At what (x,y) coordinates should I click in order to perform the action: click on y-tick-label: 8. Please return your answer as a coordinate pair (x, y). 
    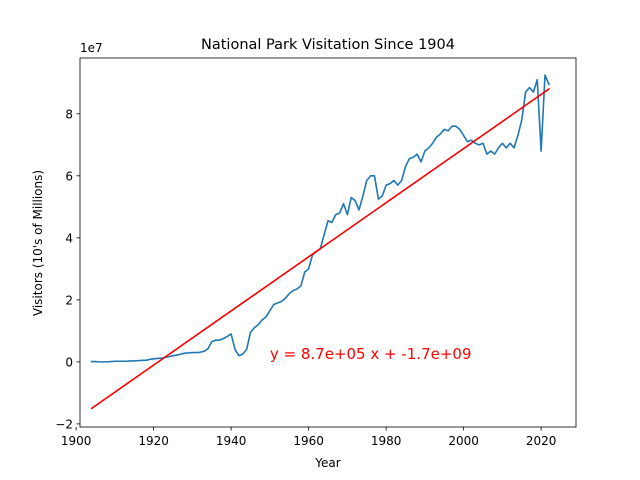
    Looking at the image, I should click on (69, 114).